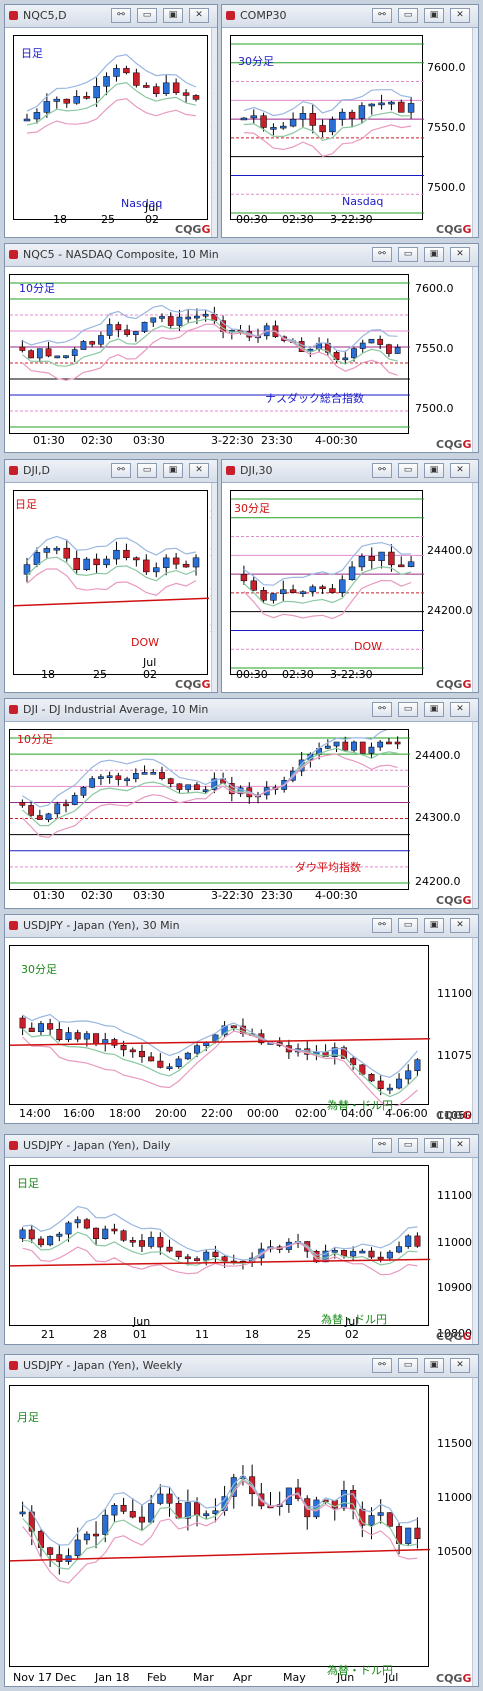 The height and width of the screenshot is (1691, 483). Describe the element at coordinates (241, 926) in the screenshot. I see `title-bar: USDJPY - Japan (Yen), 30 Min ⚯ ▭ ▣ ✕` at that location.